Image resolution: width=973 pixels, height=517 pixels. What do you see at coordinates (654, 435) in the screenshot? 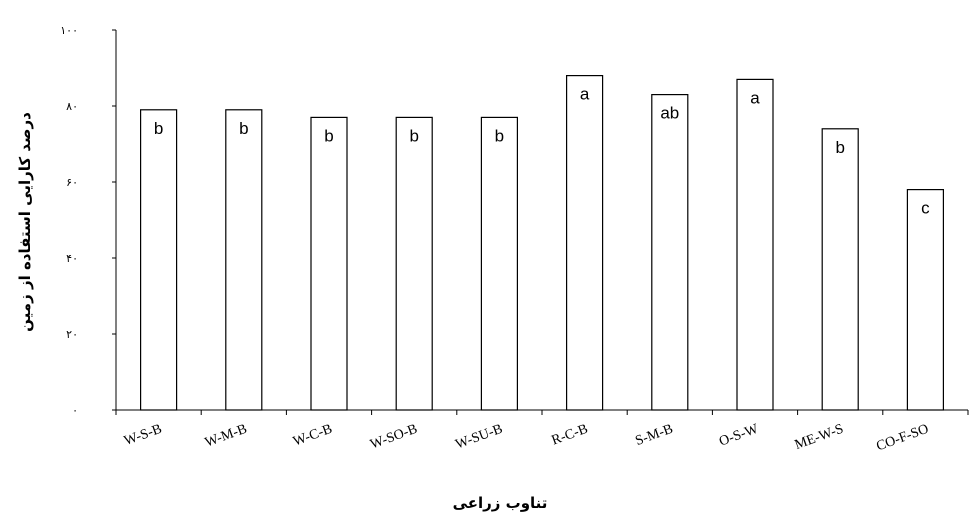
I see `x-tick-label: S-M-B` at bounding box center [654, 435].